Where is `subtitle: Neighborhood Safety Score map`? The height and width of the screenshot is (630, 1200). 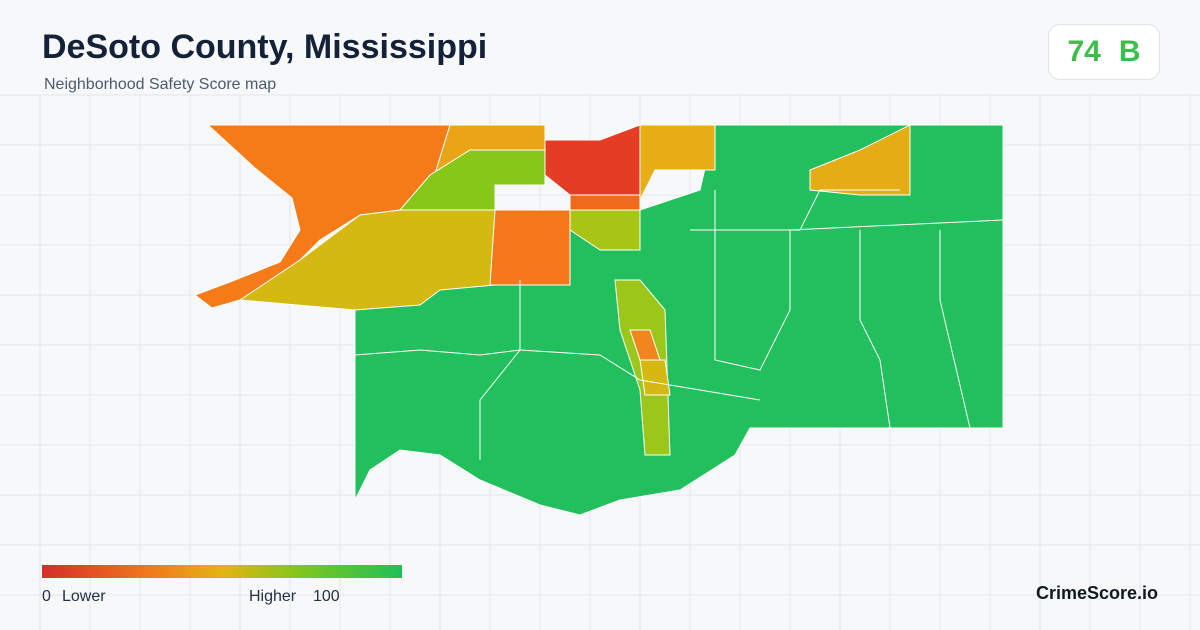
subtitle: Neighborhood Safety Score map is located at coordinates (160, 84).